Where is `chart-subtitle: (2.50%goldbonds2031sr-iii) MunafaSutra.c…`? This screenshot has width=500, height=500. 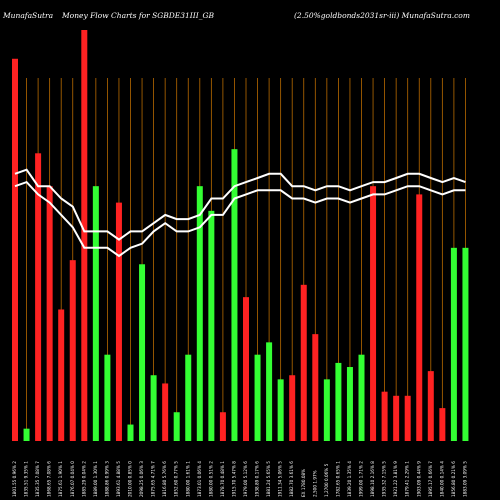 chart-subtitle: (2.50%goldbonds2031sr-iii) MunafaSutra.c… is located at coordinates (382, 15).